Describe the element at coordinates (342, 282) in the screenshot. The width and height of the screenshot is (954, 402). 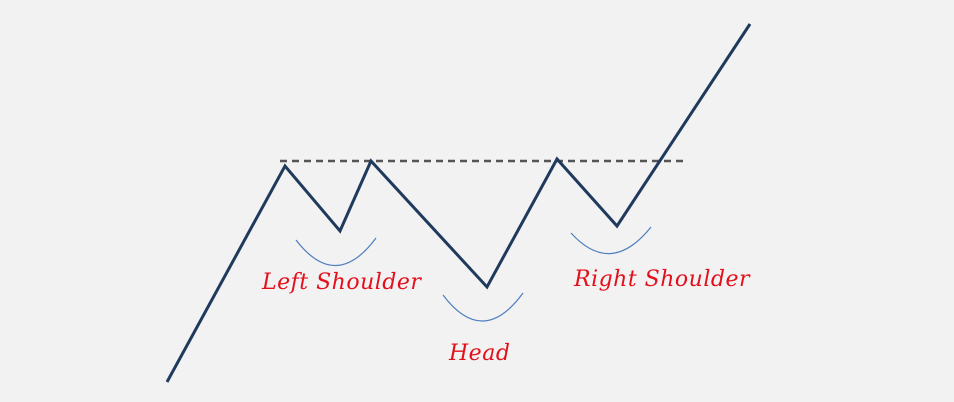
I see `left-shoulder-label: Left Shoulder` at that location.